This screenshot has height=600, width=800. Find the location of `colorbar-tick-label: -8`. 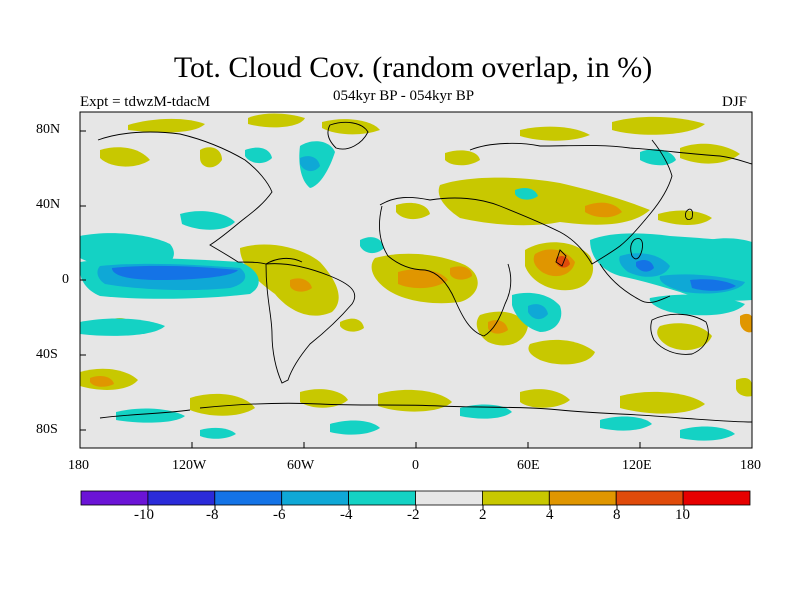

colorbar-tick-label: -8 is located at coordinates (212, 515).